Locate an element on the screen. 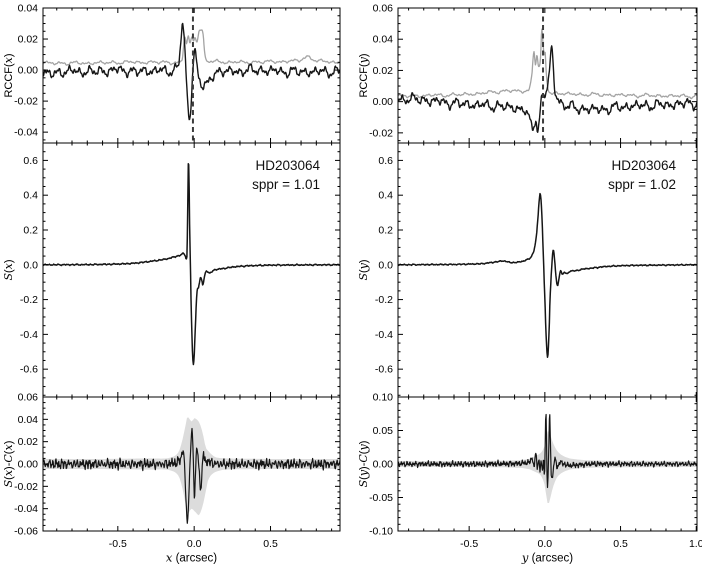 The image size is (702, 564). tick-labels: -0.02 0.00 0.02 0.04 0.06 is located at coordinates (381, 71).